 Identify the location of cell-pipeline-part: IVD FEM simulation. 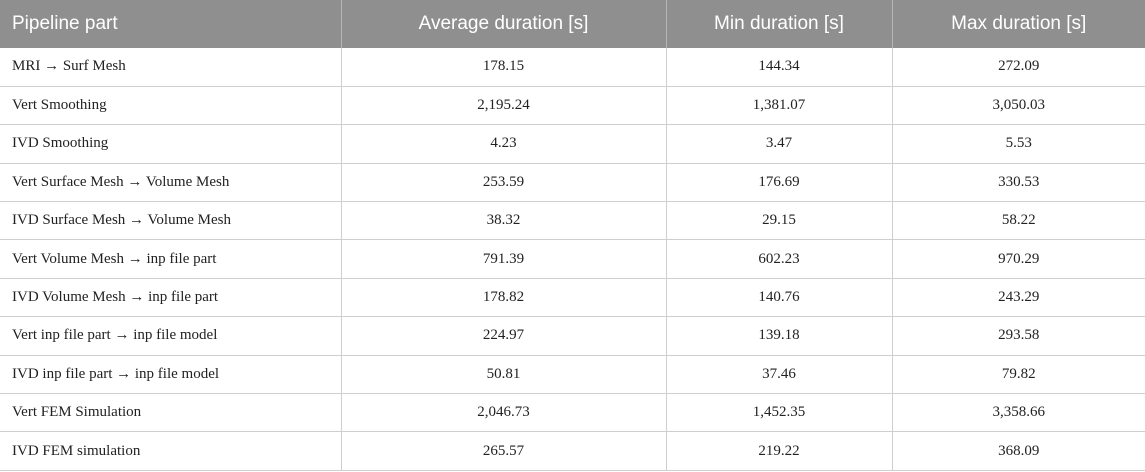
(170, 451).